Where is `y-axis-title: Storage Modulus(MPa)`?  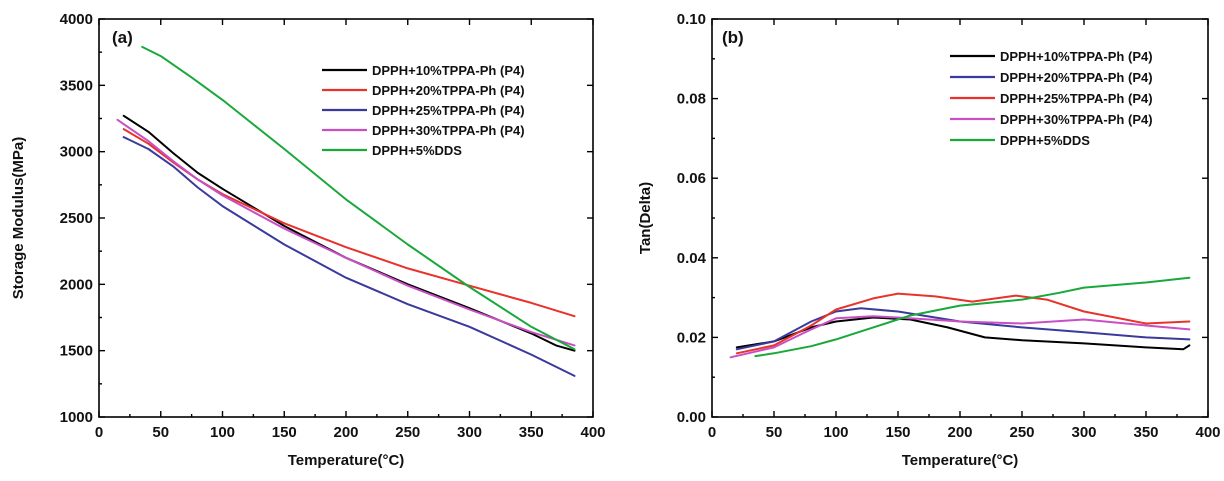 y-axis-title: Storage Modulus(MPa) is located at coordinates (18, 218).